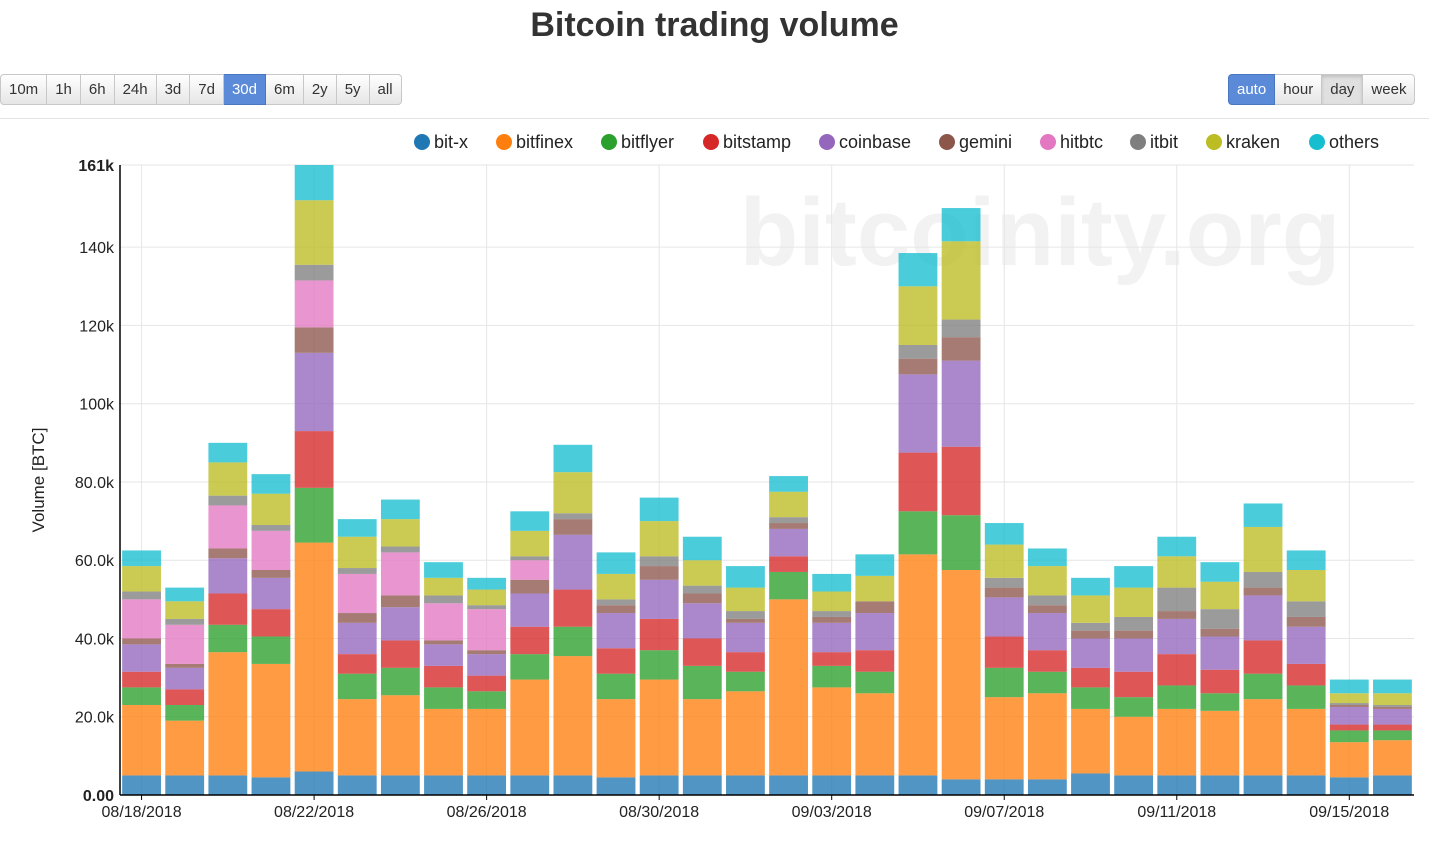 The height and width of the screenshot is (860, 1429). I want to click on range-2y-button: 2y, so click(320, 89).